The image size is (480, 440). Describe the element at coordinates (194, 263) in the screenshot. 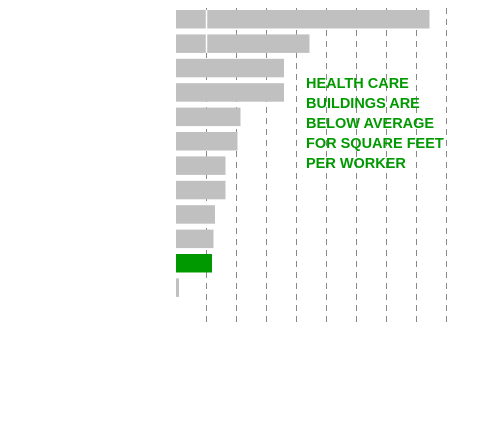

I see `bar-health-care` at that location.